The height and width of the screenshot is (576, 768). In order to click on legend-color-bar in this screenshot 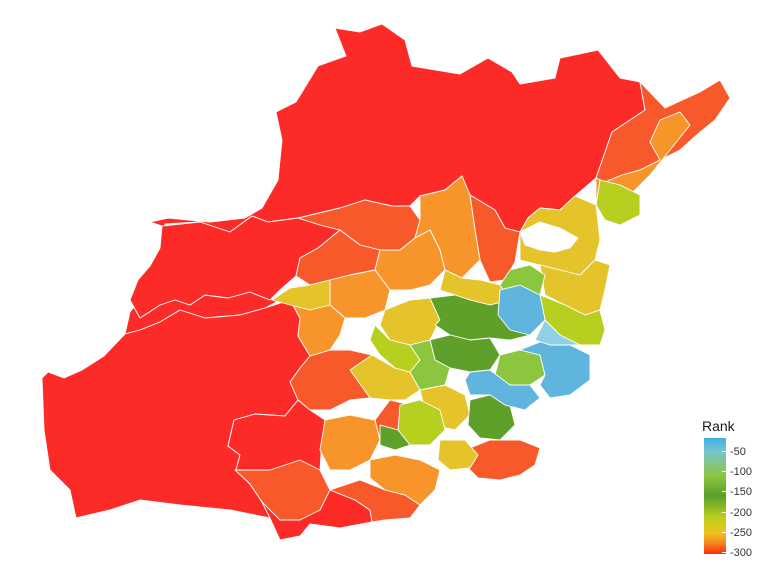, I will do `click(715, 496)`.